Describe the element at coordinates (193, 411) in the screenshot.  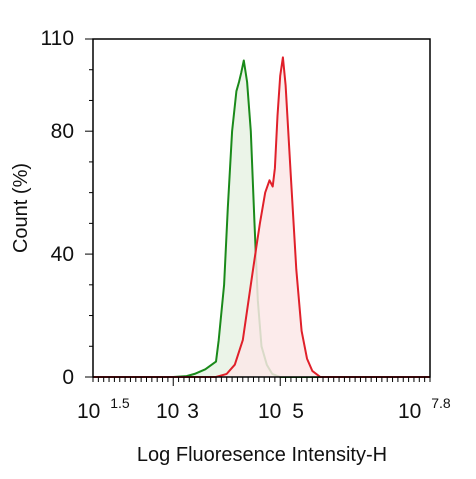
I see `x-tick-label-2-exp: 3` at that location.